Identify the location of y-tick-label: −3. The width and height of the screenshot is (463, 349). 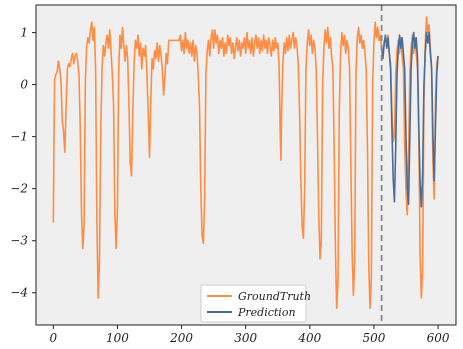
(19, 241).